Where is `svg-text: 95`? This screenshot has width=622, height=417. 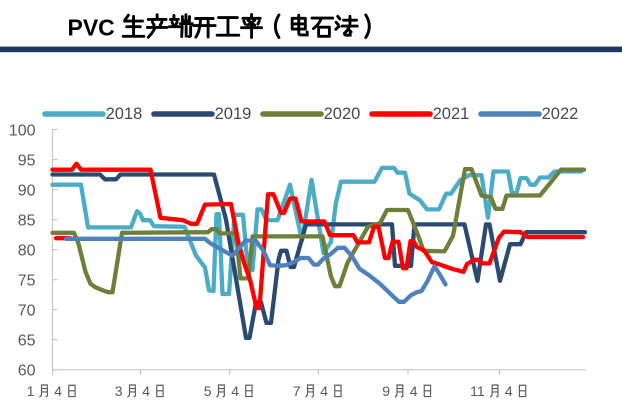 svg-text: 95 is located at coordinates (27, 160).